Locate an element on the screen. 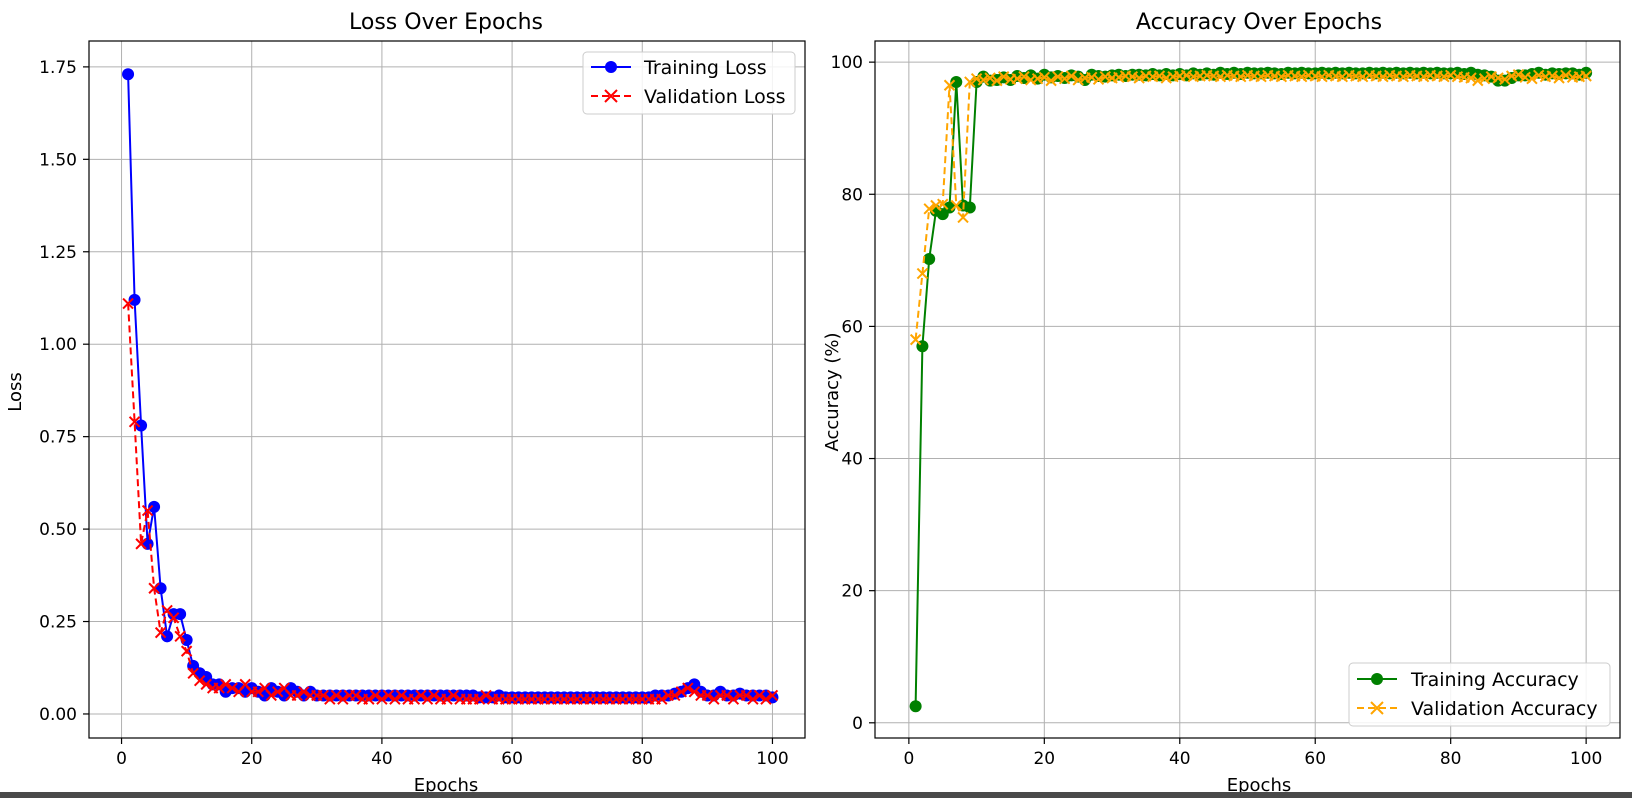  loss-y-tick-label: 1.25 is located at coordinates (58, 253).